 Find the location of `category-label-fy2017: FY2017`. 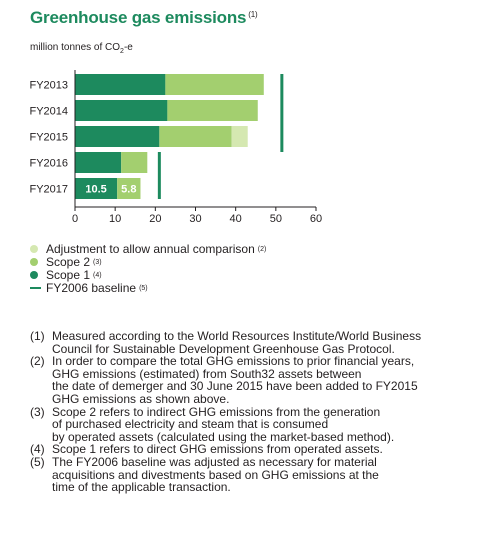

category-label-fy2017: FY2017 is located at coordinates (48, 190).